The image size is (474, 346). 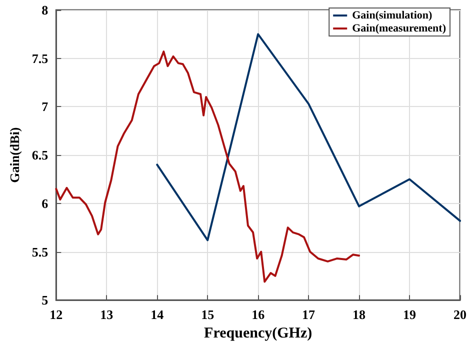 What do you see at coordinates (399, 28) in the screenshot?
I see `legend-label: Gain(measurement)` at bounding box center [399, 28].